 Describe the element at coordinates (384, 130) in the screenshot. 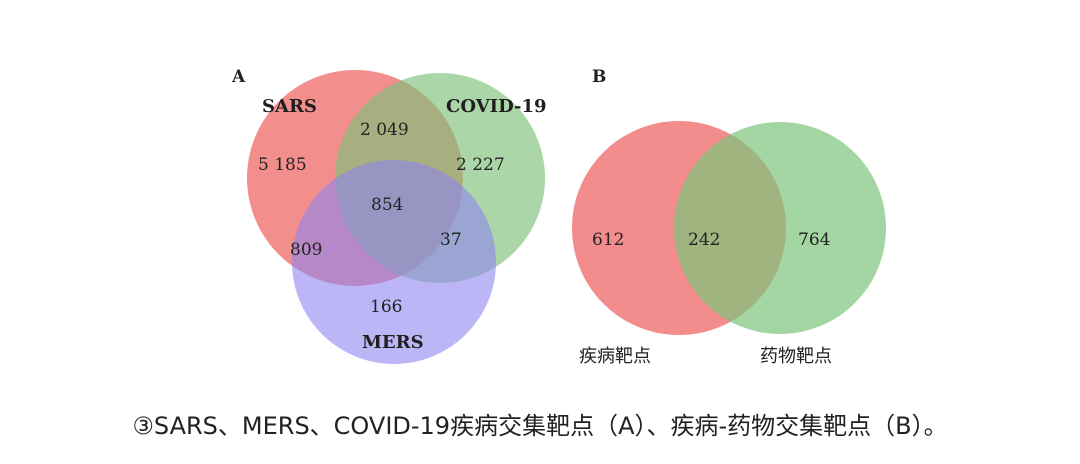

I see `sars-covid-count: 2 049` at that location.